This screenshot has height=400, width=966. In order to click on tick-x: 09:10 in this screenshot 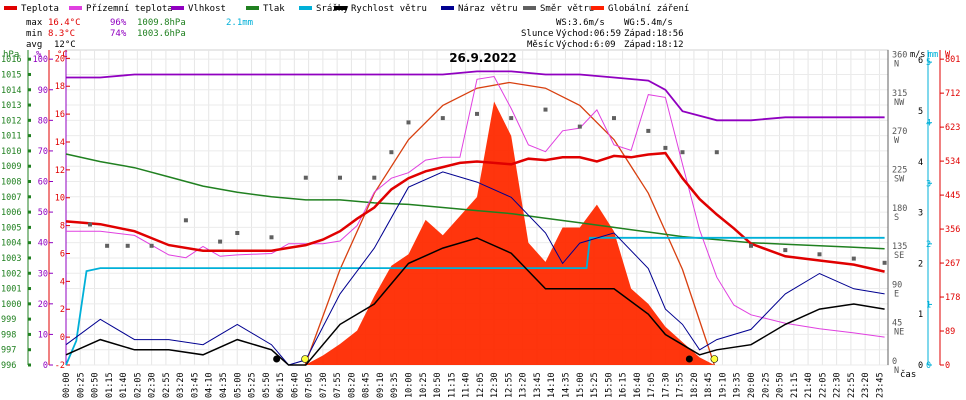, I will do `click(381, 385)`.